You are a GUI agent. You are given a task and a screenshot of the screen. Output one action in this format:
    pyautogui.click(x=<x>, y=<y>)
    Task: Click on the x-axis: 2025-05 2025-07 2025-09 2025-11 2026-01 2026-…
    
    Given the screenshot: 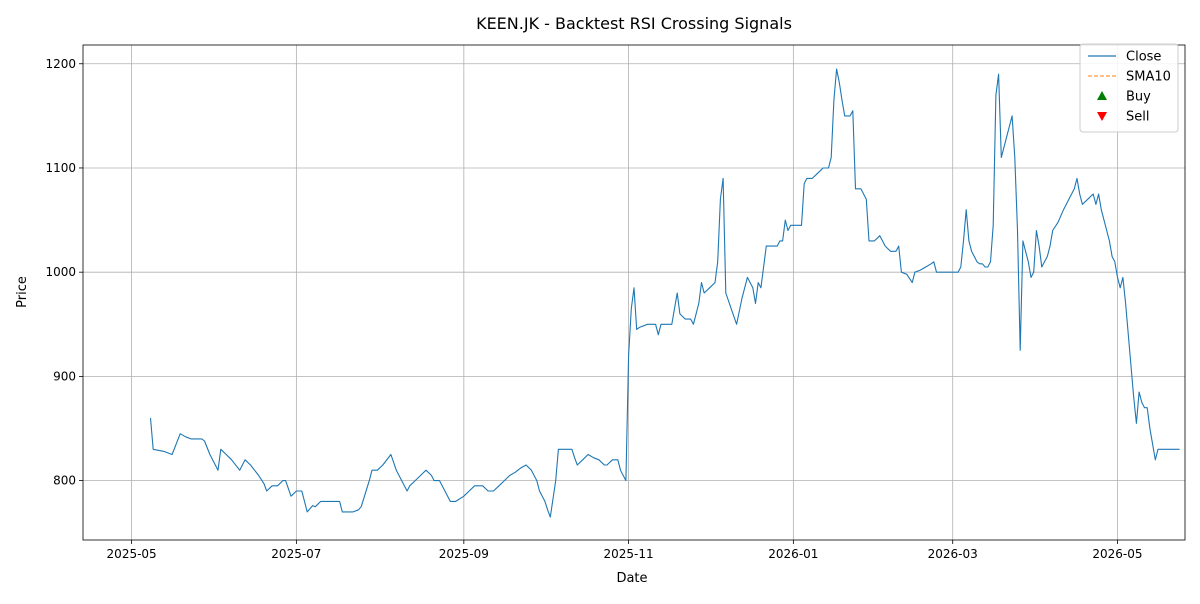 What is the action you would take?
    pyautogui.click(x=625, y=550)
    